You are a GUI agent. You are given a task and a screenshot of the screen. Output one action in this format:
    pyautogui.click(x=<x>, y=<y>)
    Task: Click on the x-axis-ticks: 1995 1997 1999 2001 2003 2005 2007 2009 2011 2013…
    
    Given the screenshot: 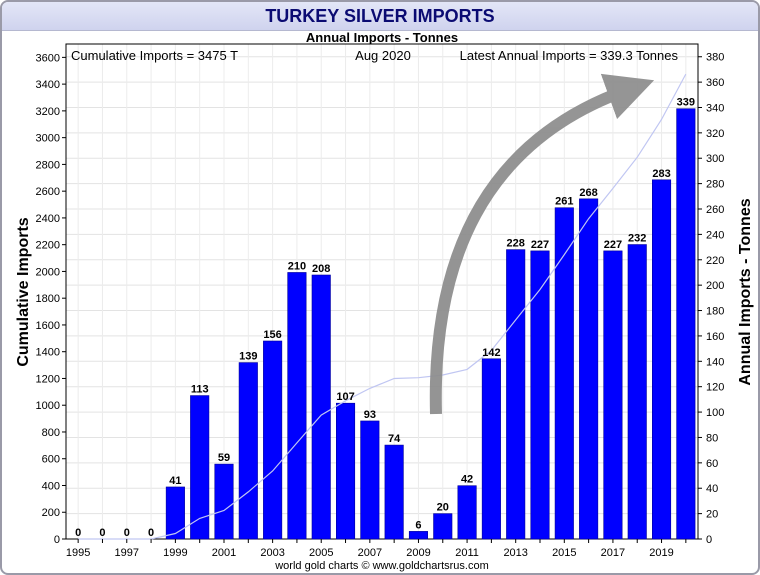 What is the action you would take?
    pyautogui.click(x=376, y=549)
    